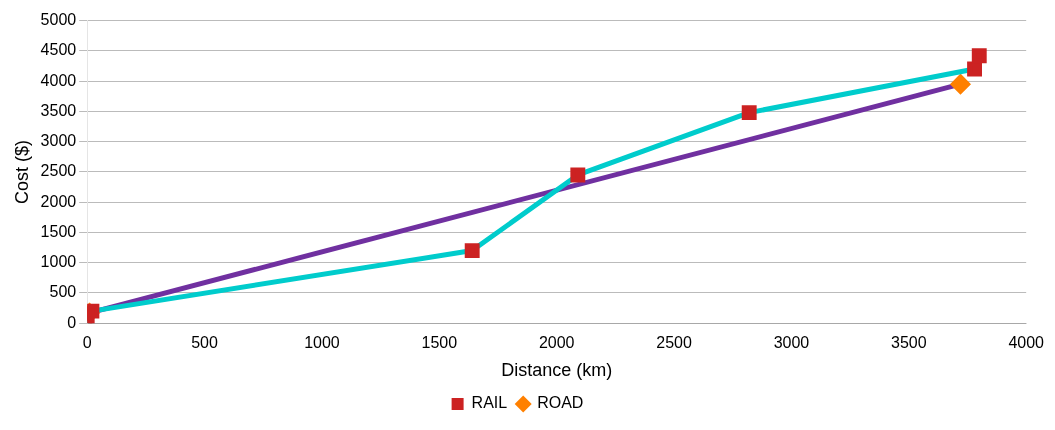 The height and width of the screenshot is (430, 1055). What do you see at coordinates (63, 292) in the screenshot?
I see `y-tick-label: 500` at bounding box center [63, 292].